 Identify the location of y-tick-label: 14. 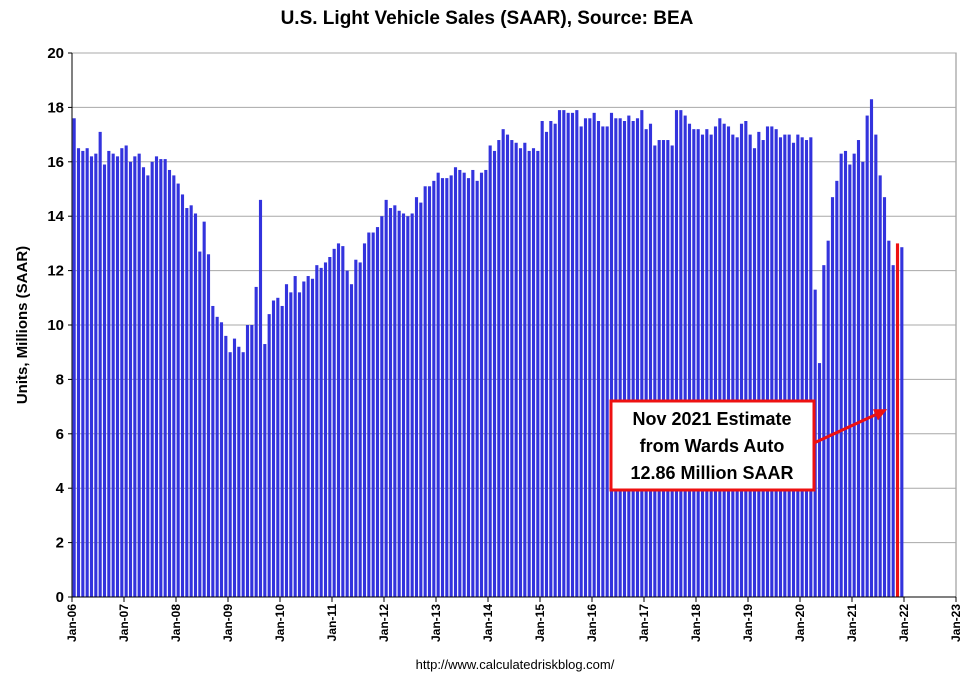
(55, 216).